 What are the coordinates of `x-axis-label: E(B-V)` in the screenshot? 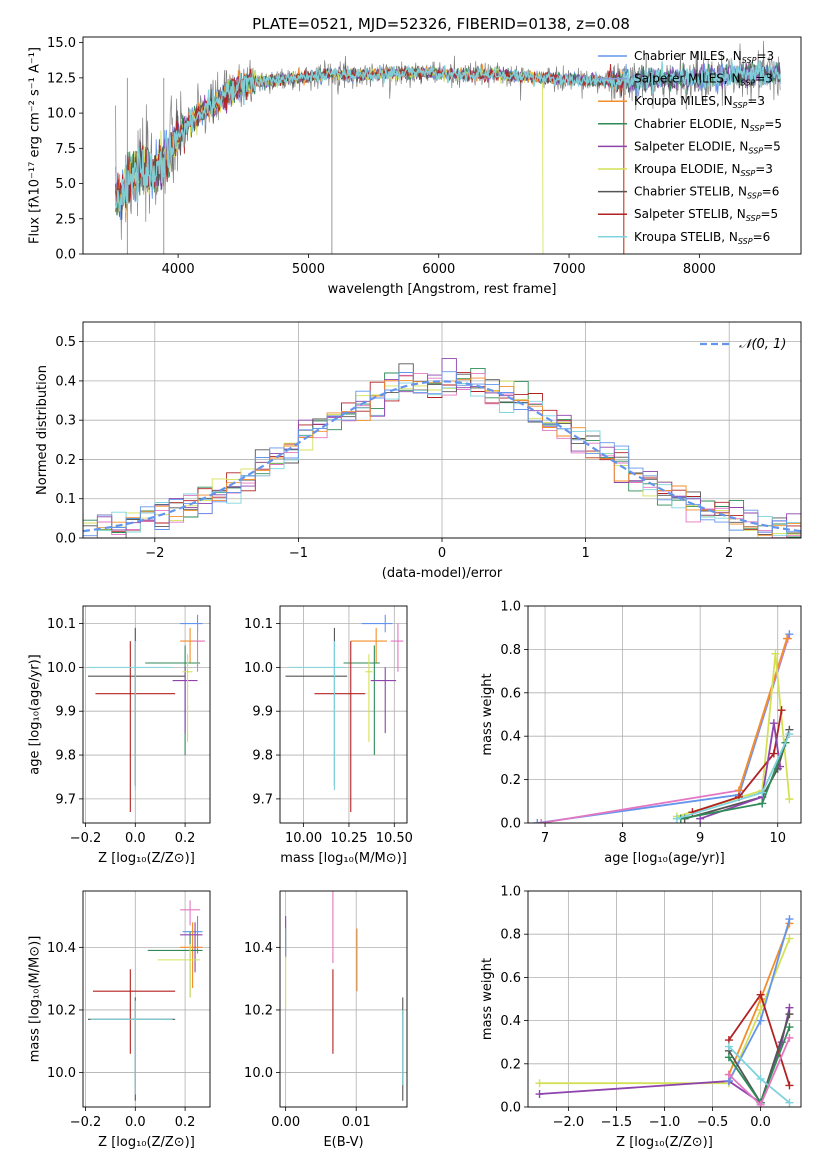 It's located at (343, 1142).